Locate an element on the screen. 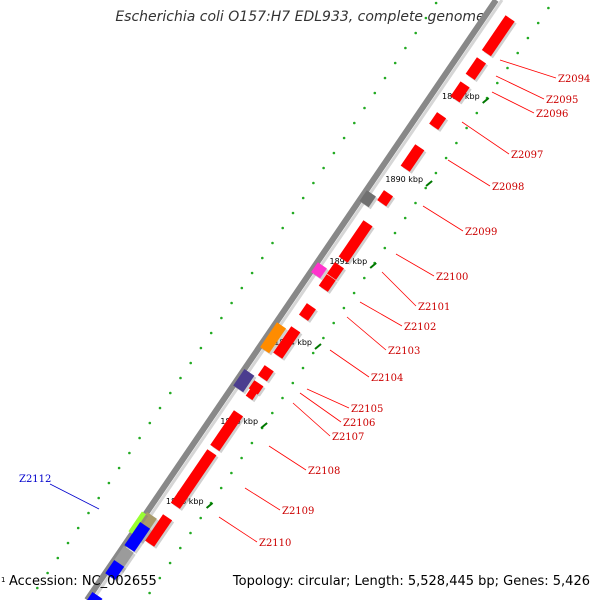  gene-label: Z2102 is located at coordinates (420, 327).